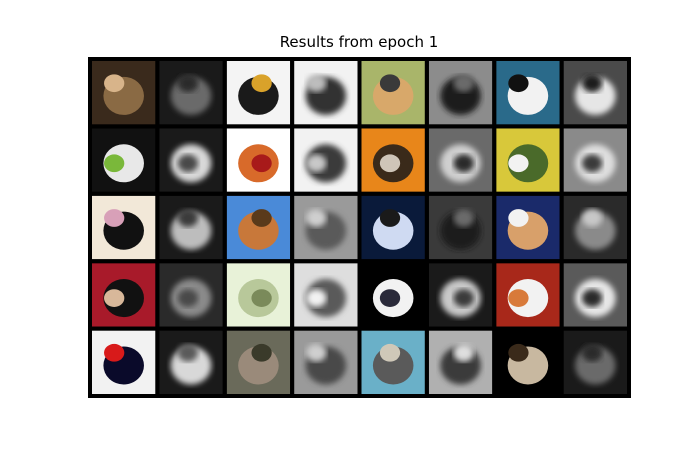 The image size is (700, 450). I want to click on reconstruction-tile-r1c1, so click(191, 160).